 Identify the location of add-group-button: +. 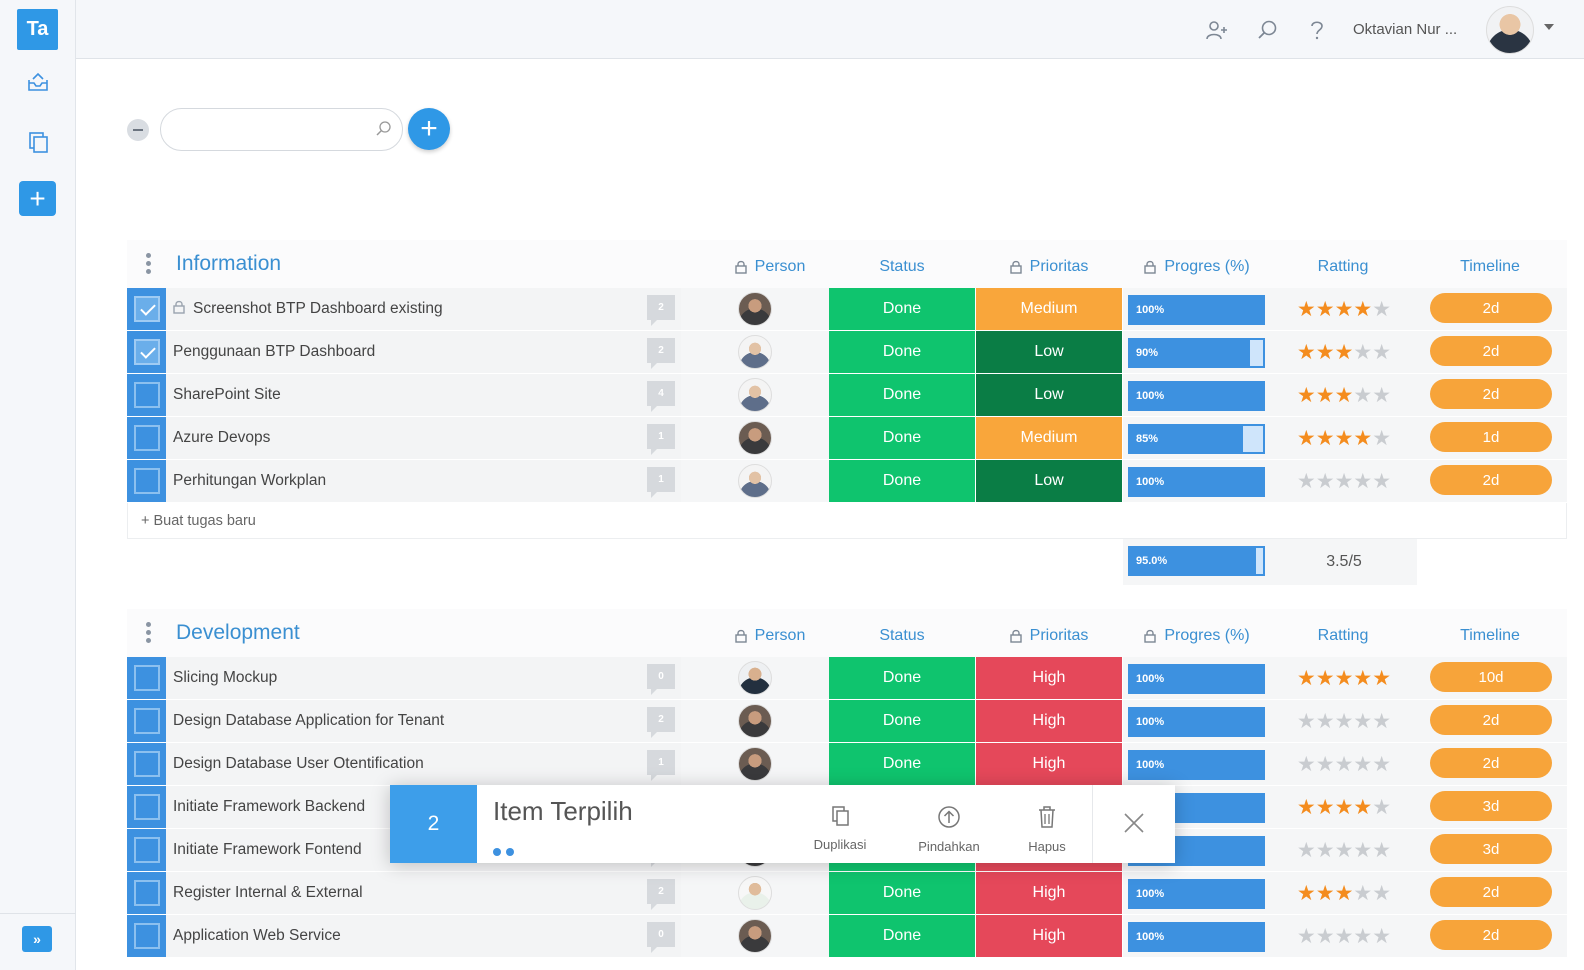
(429, 129).